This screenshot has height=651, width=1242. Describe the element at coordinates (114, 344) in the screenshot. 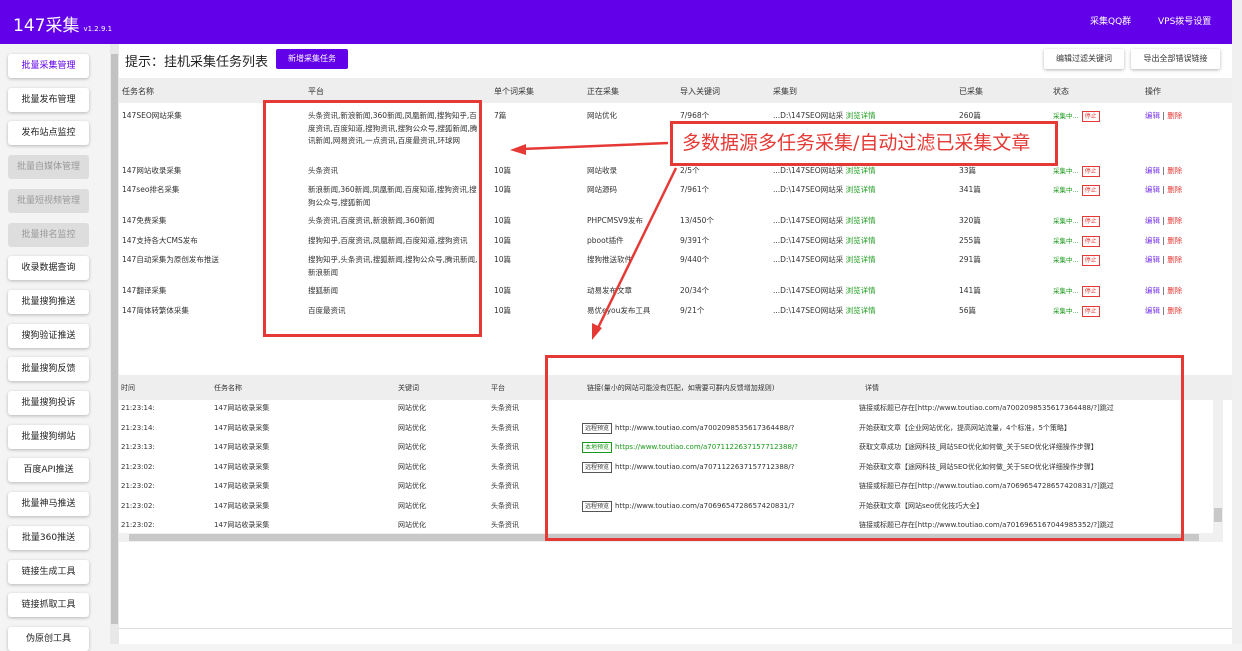

I see `sidebar-scrollbar` at that location.